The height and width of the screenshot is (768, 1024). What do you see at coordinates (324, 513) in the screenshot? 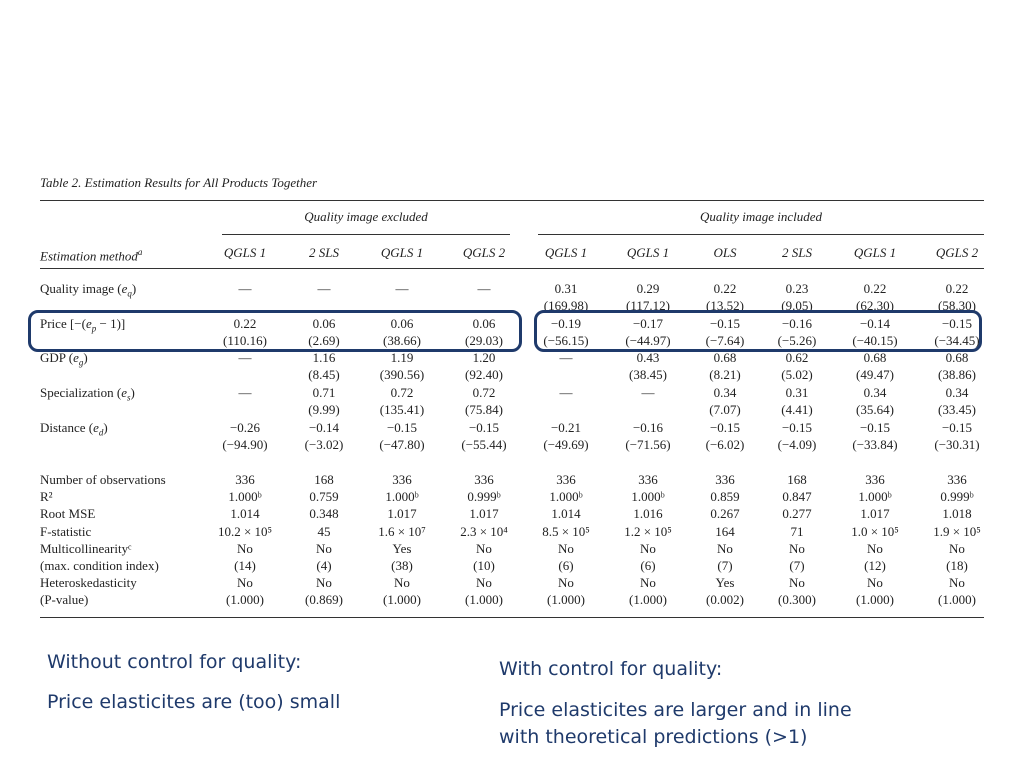
I see `stat-value: 0.348` at bounding box center [324, 513].